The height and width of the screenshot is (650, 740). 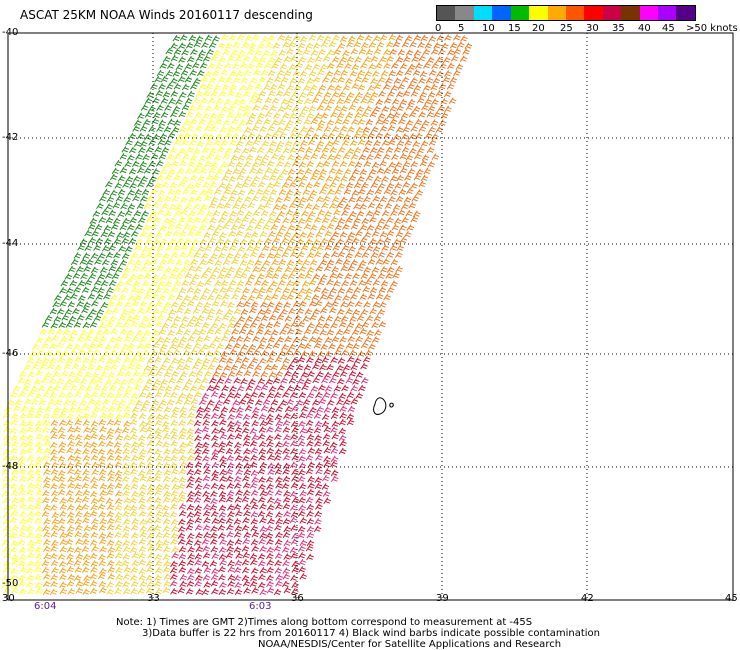 I want to click on lon-label: 42, so click(x=587, y=598).